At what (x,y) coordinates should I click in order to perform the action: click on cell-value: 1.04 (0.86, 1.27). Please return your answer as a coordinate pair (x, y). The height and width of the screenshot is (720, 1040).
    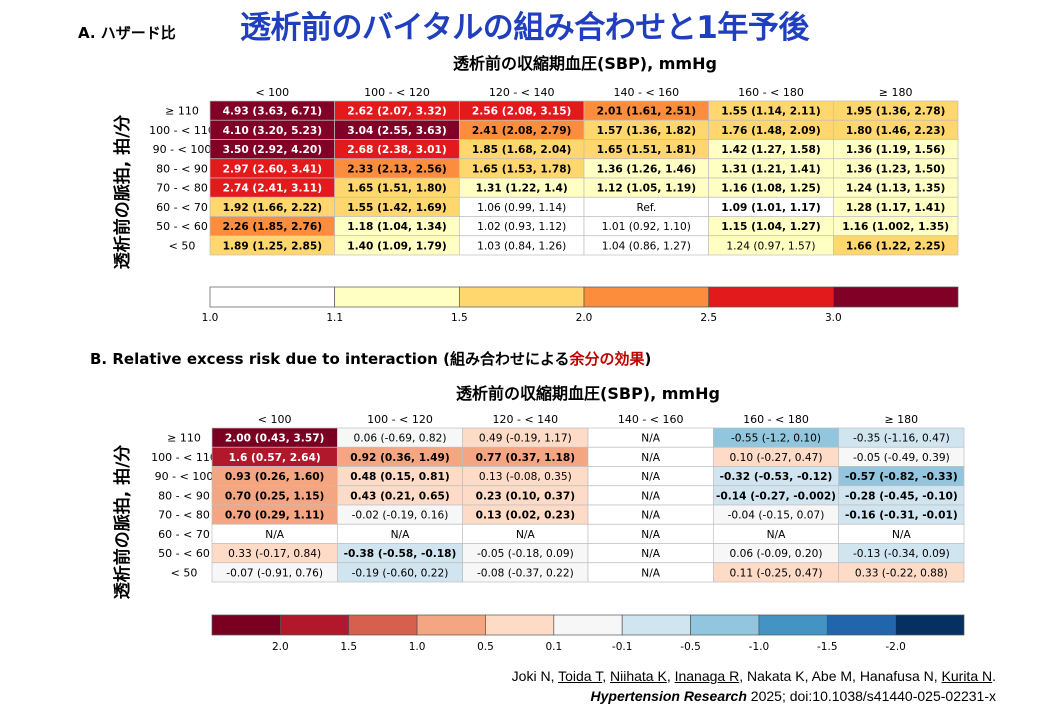
    Looking at the image, I should click on (646, 246).